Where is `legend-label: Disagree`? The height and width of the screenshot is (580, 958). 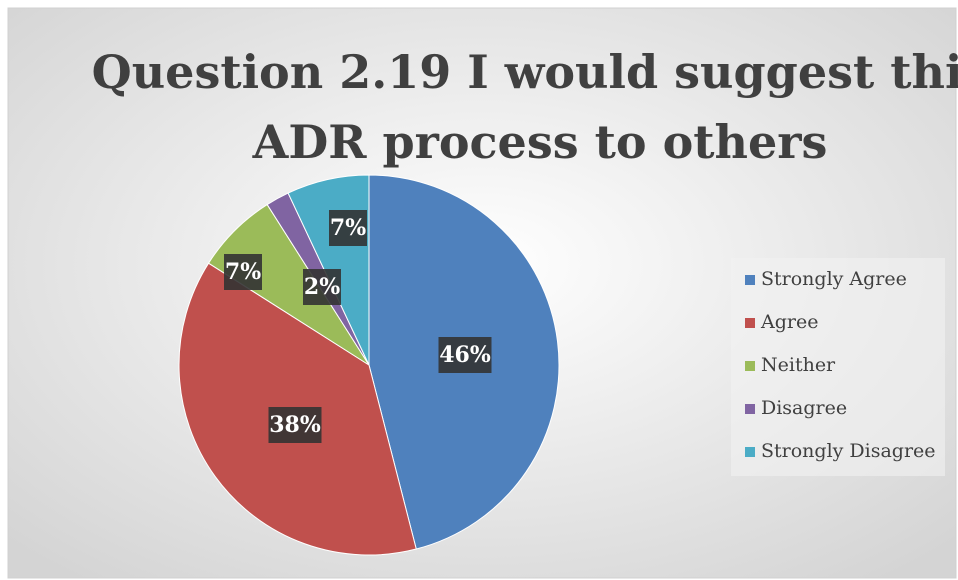
legend-label: Disagree is located at coordinates (804, 408).